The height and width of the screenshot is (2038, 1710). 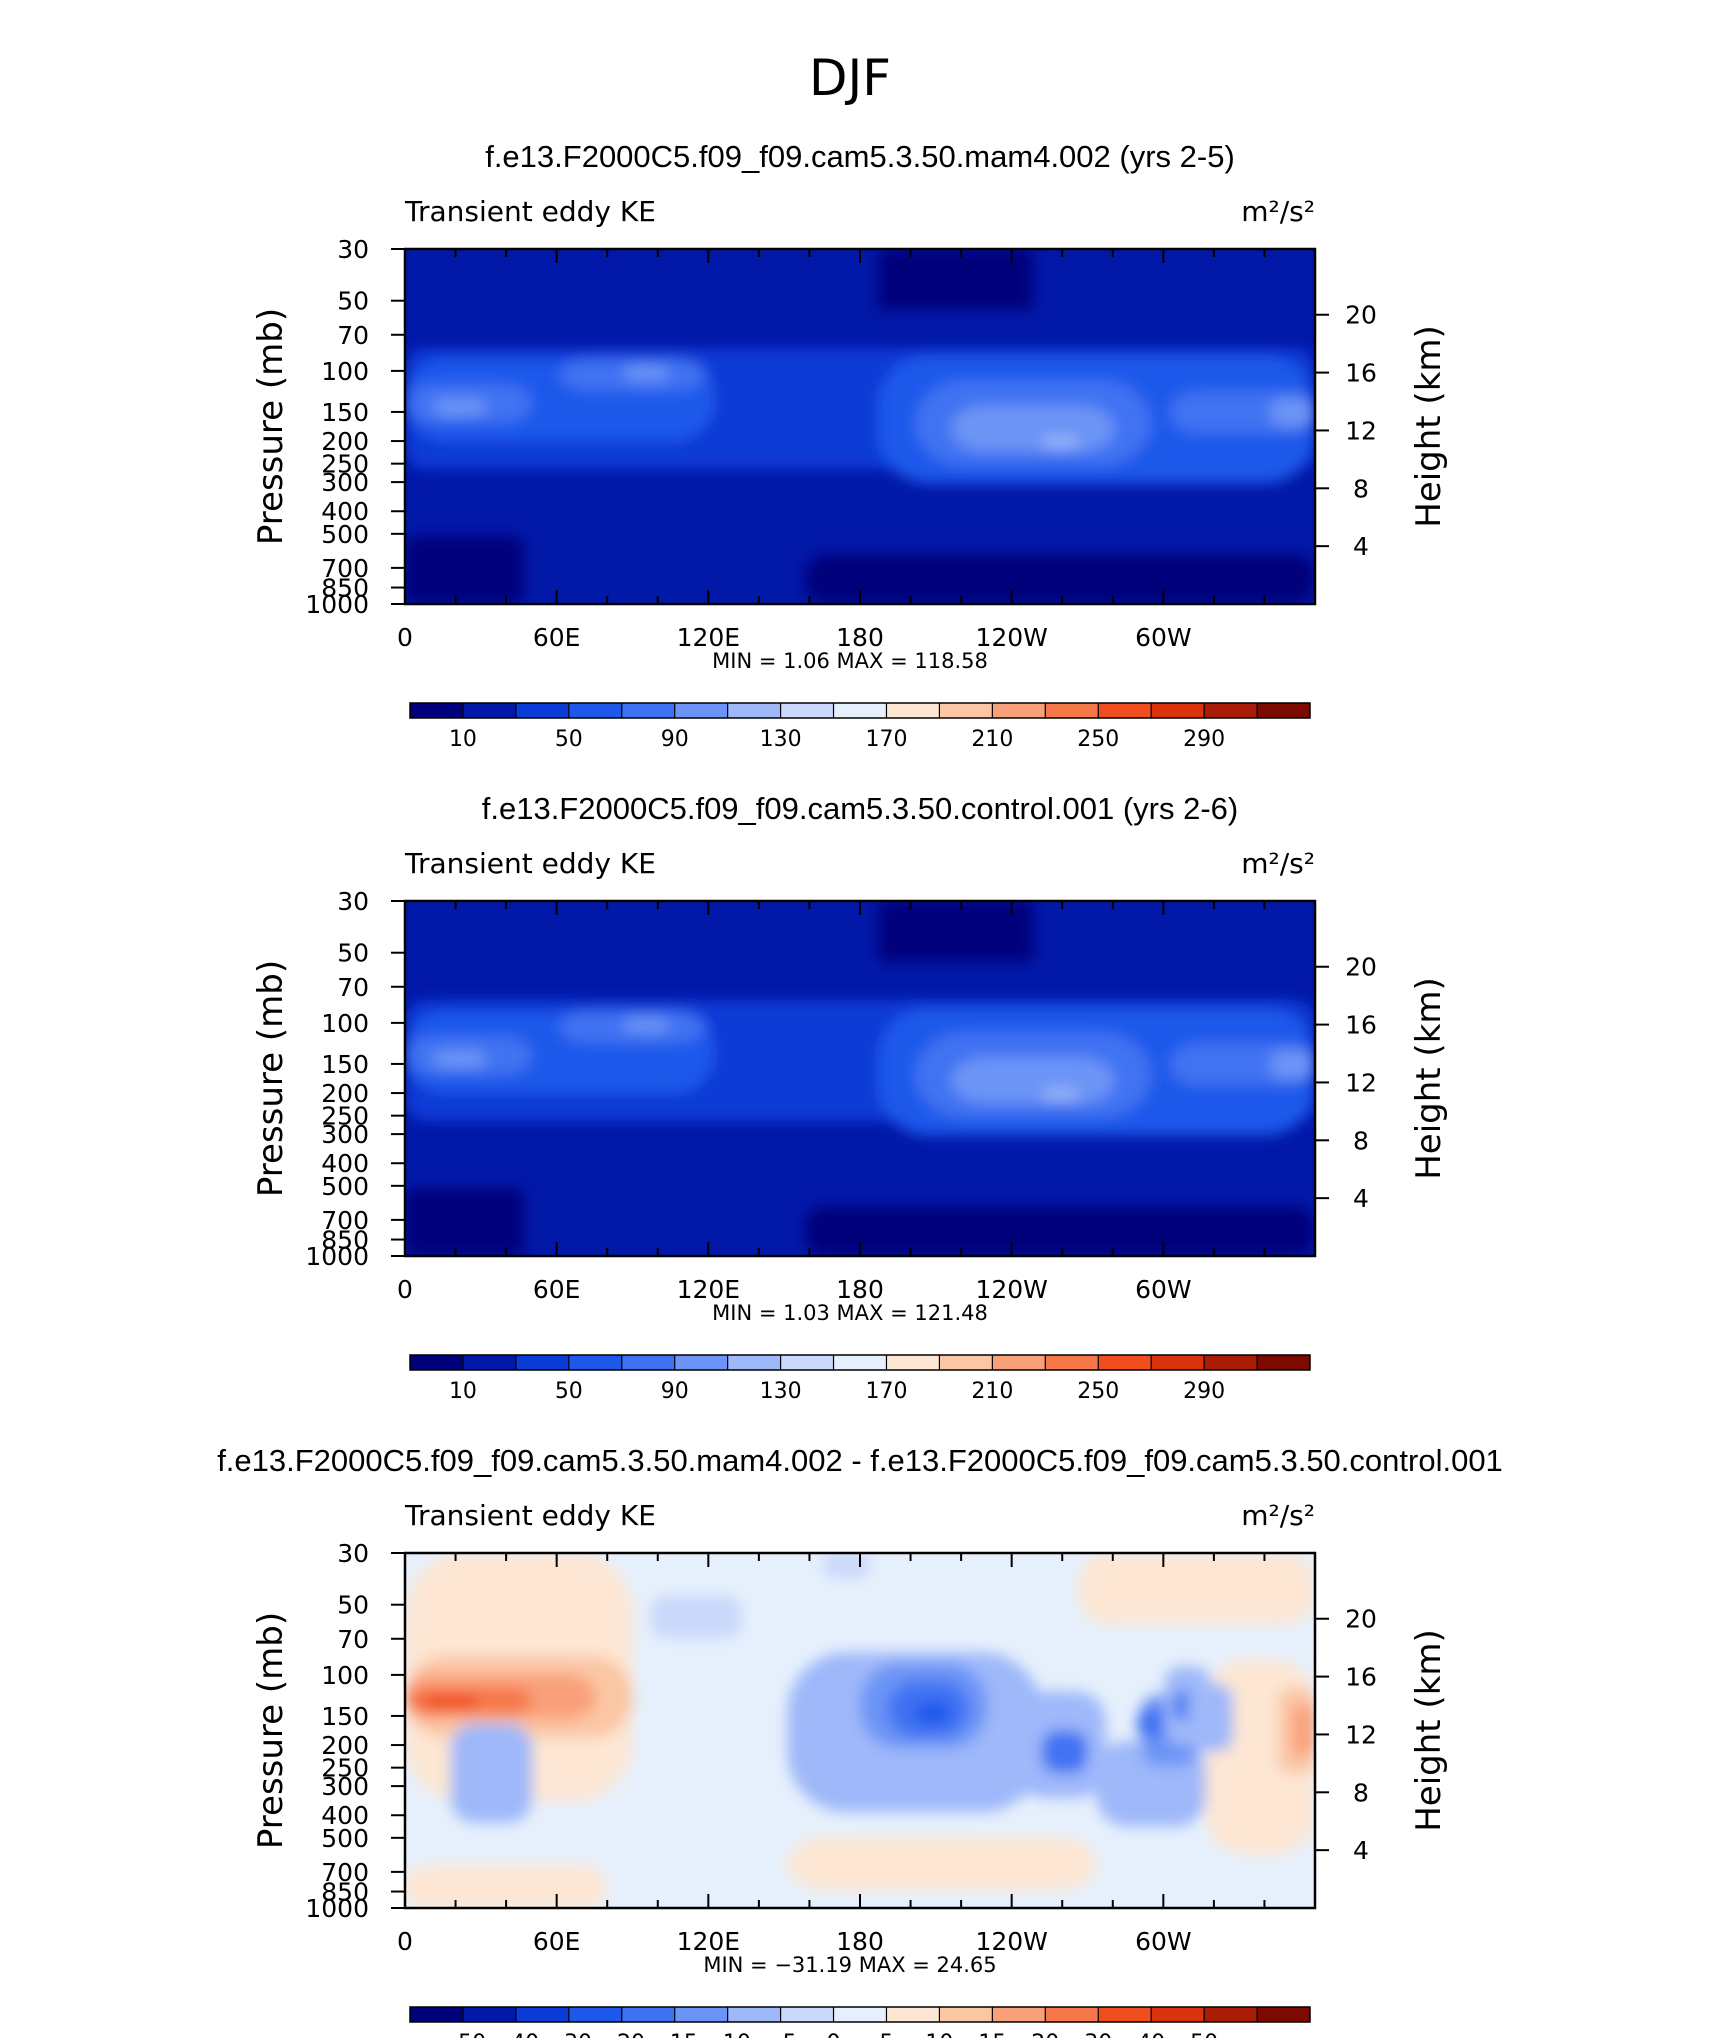 I want to click on colorbar-label: −5, so click(x=780, y=2034).